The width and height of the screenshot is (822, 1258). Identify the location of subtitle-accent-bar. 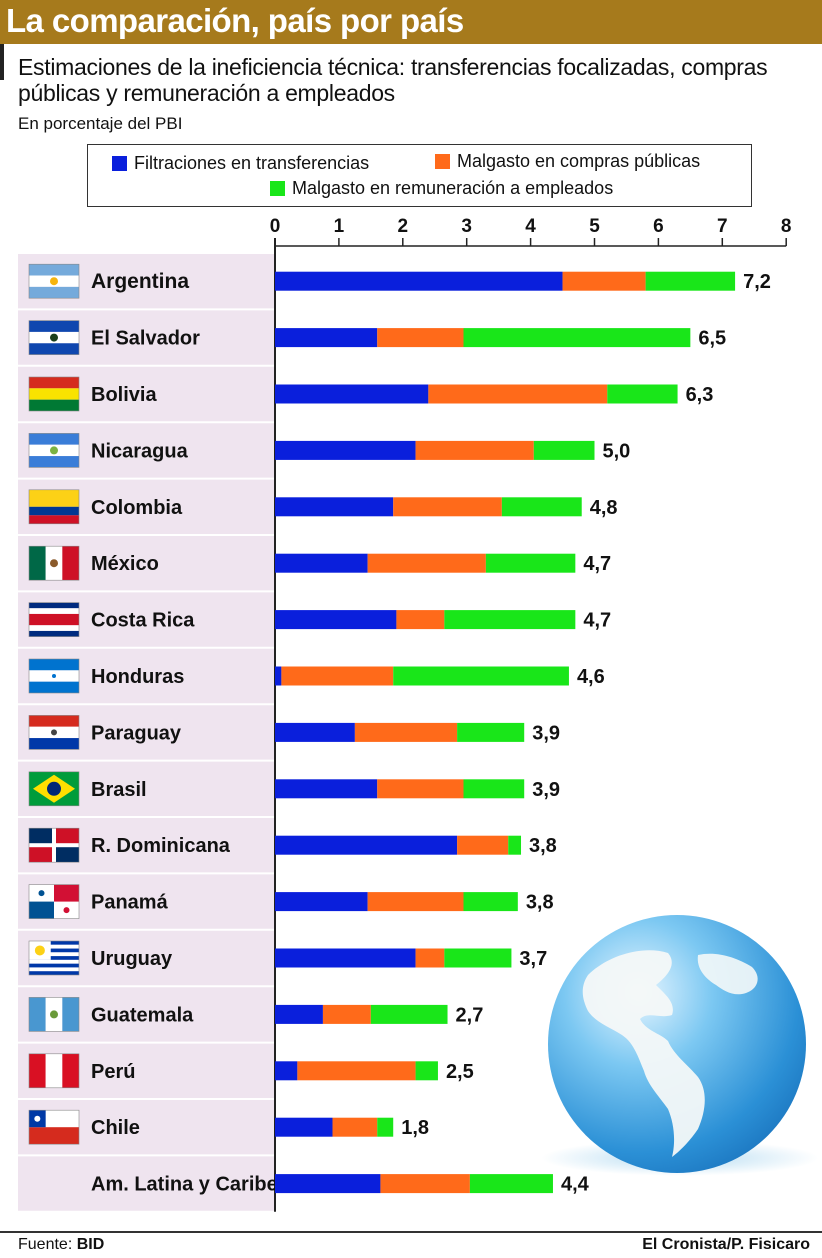
(2, 62).